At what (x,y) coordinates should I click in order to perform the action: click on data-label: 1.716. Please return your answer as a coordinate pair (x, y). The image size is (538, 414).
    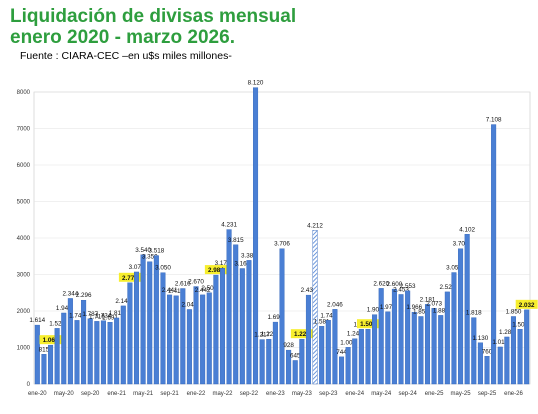
    Looking at the image, I should click on (97, 316).